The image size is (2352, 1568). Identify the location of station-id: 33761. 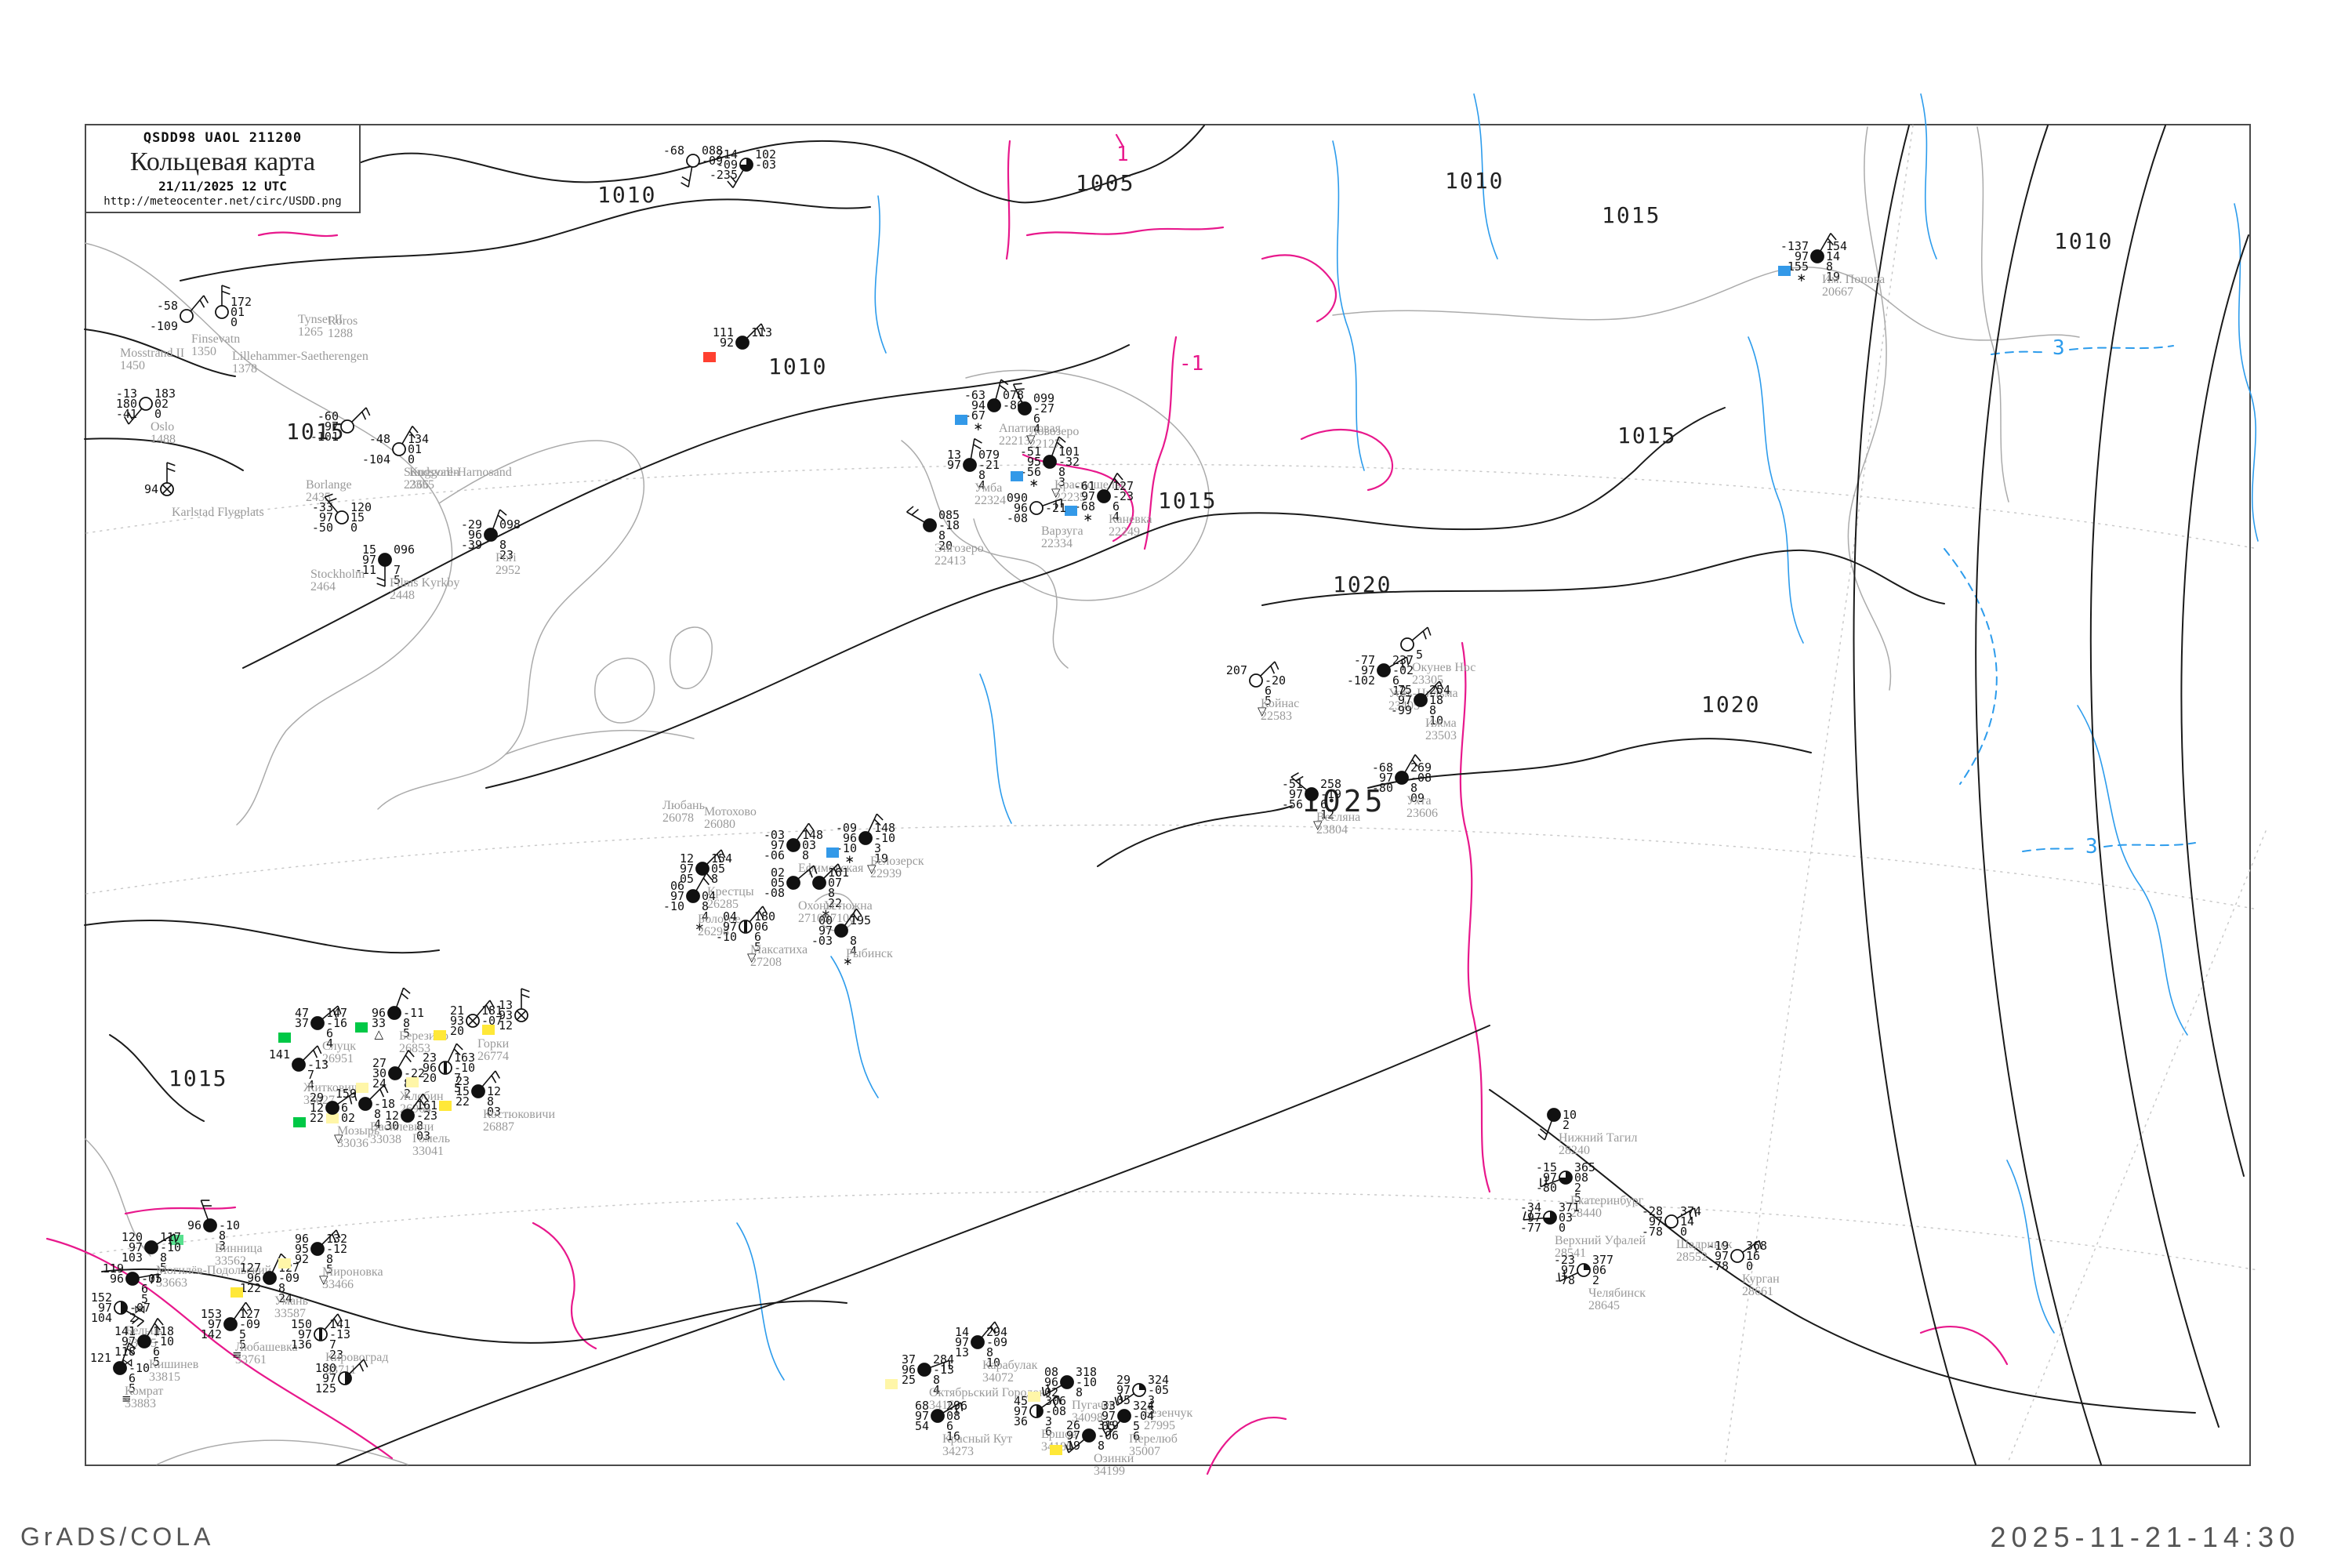
(251, 1360).